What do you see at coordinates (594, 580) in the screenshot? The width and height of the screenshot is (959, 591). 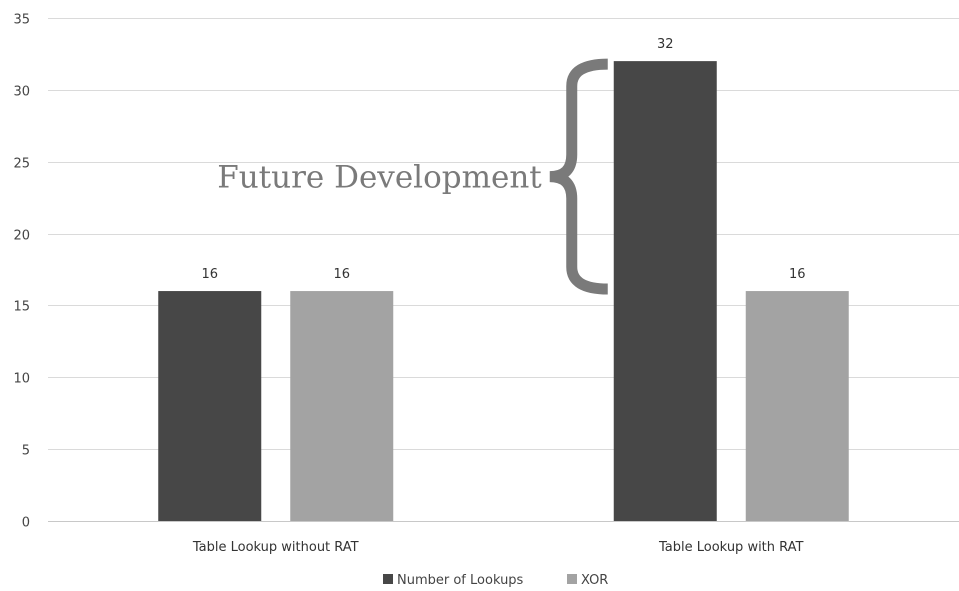 I see `legend-label: XOR` at bounding box center [594, 580].